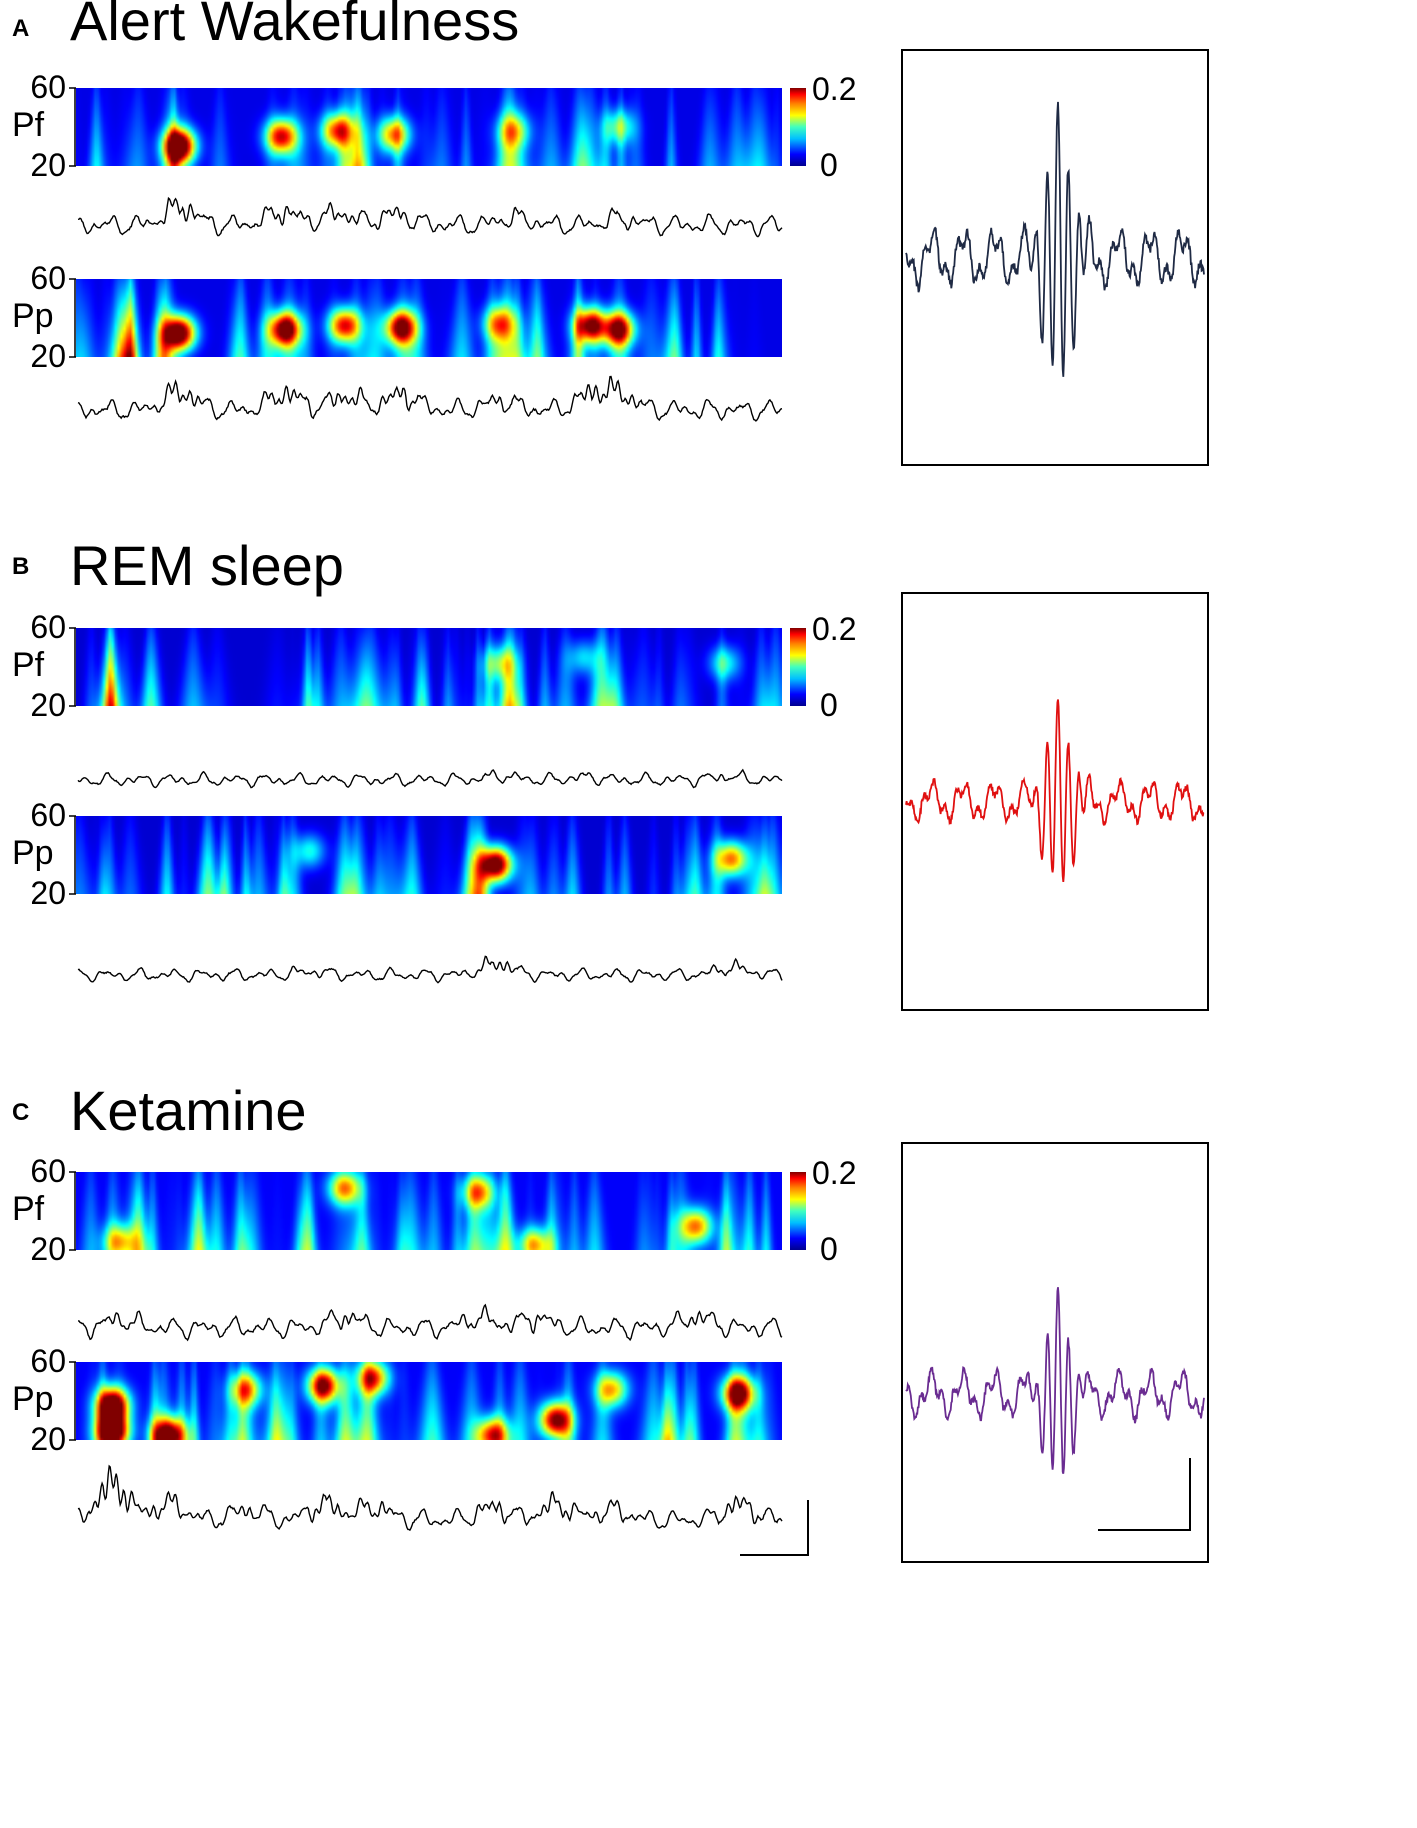  Describe the element at coordinates (294, 26) in the screenshot. I see `panel-title: Alert Wakefulness` at that location.